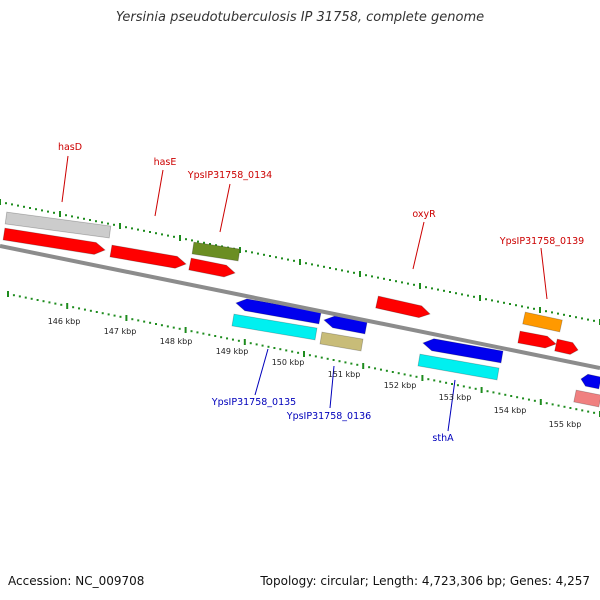 The image size is (600, 600). What do you see at coordinates (590, 381) in the screenshot?
I see `feature-right-blue` at bounding box center [590, 381].